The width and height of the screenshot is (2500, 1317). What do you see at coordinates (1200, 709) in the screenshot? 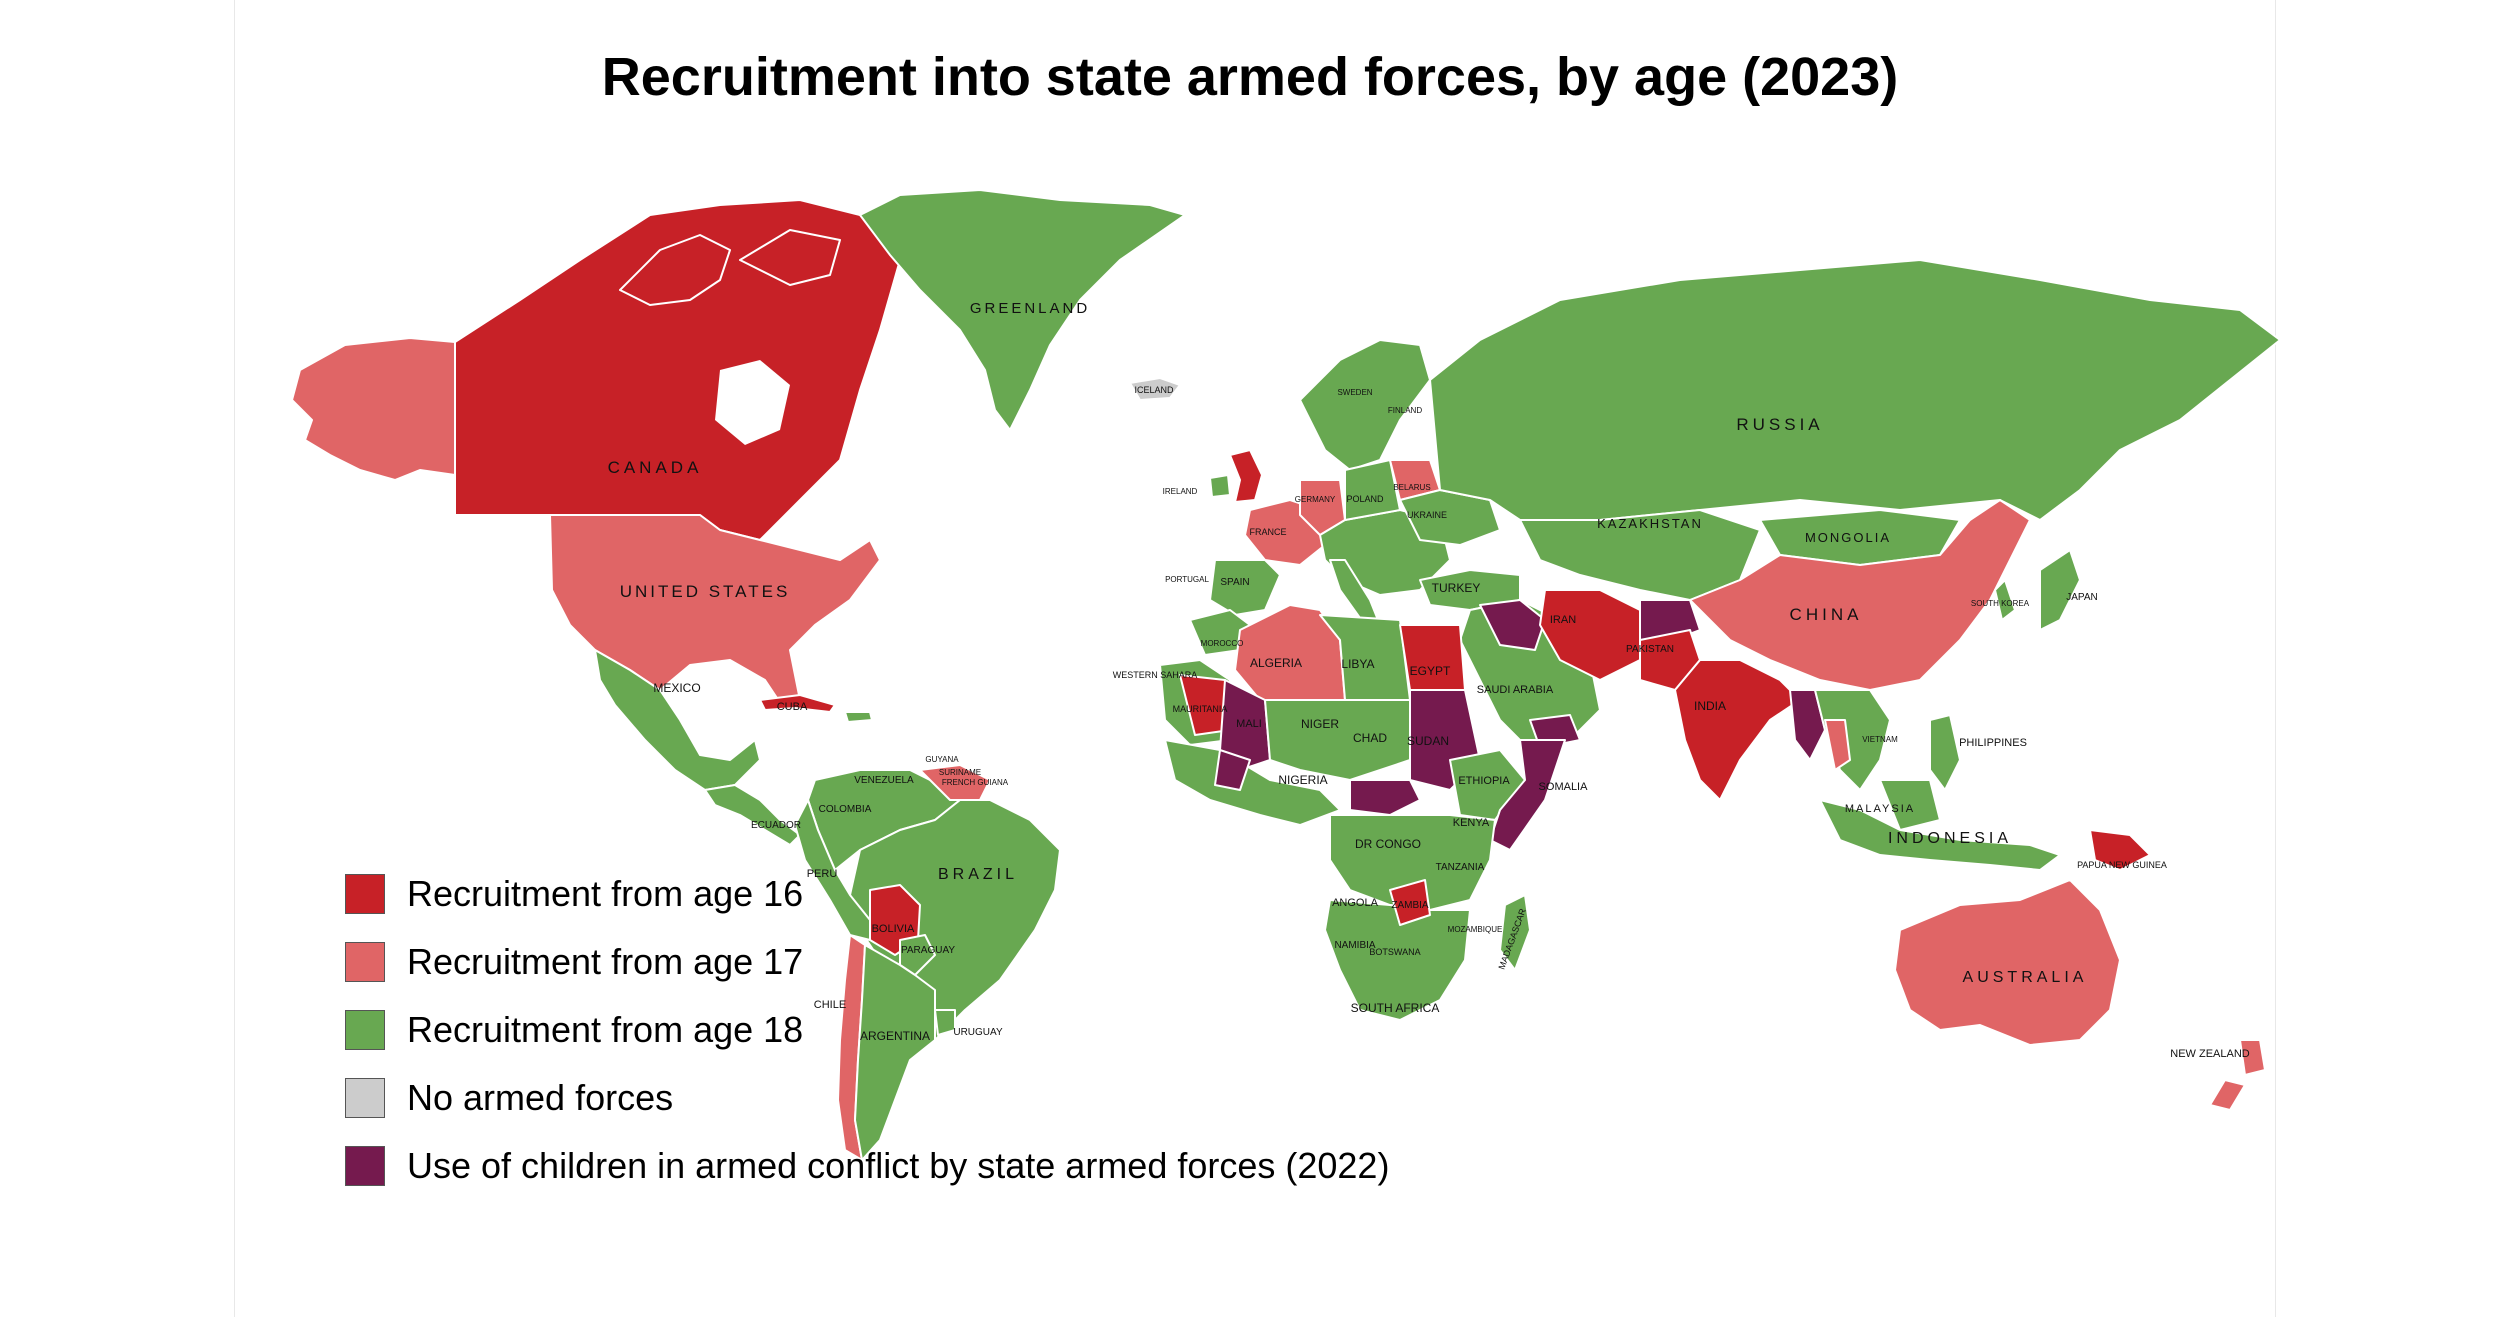
I see `label-mauritania: MAURITANIA` at bounding box center [1200, 709].